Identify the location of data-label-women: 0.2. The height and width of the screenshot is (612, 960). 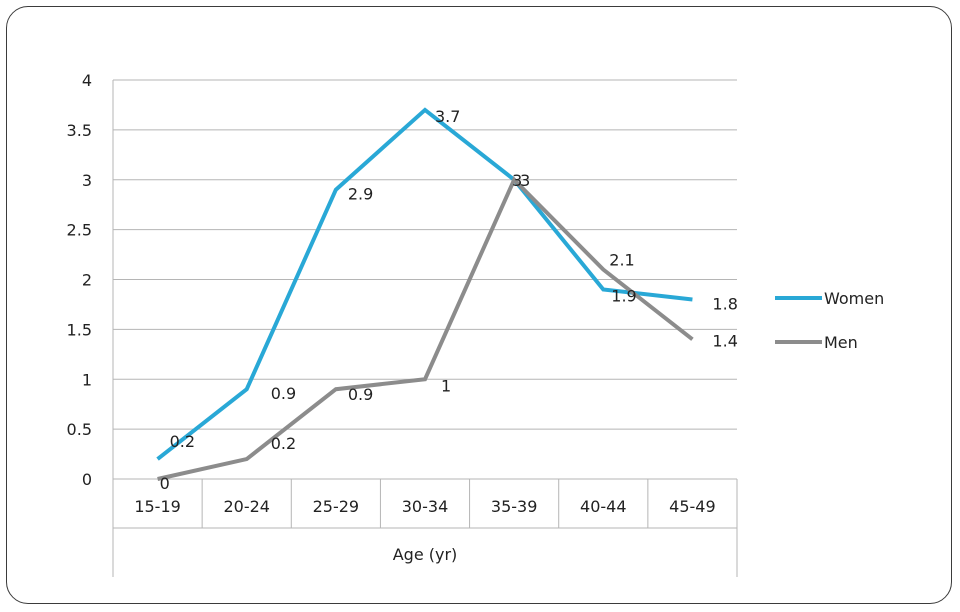
(182, 441).